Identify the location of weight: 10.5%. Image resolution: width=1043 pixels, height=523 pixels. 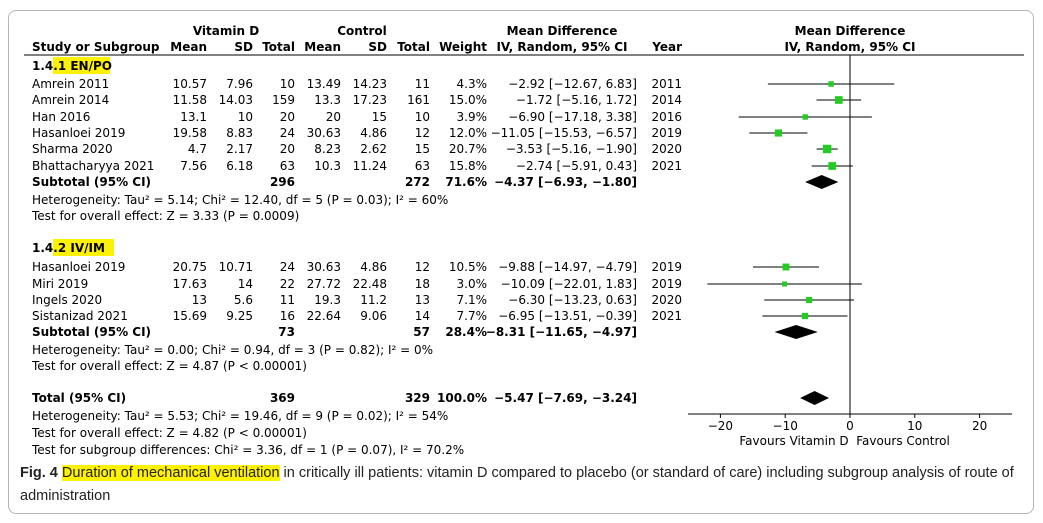
(468, 267).